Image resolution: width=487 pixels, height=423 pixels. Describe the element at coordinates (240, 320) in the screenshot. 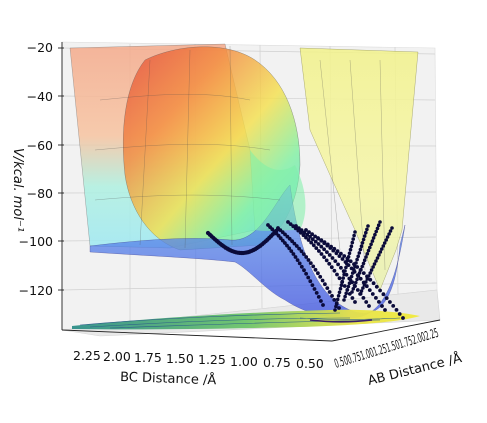

I see `contour-lines` at that location.